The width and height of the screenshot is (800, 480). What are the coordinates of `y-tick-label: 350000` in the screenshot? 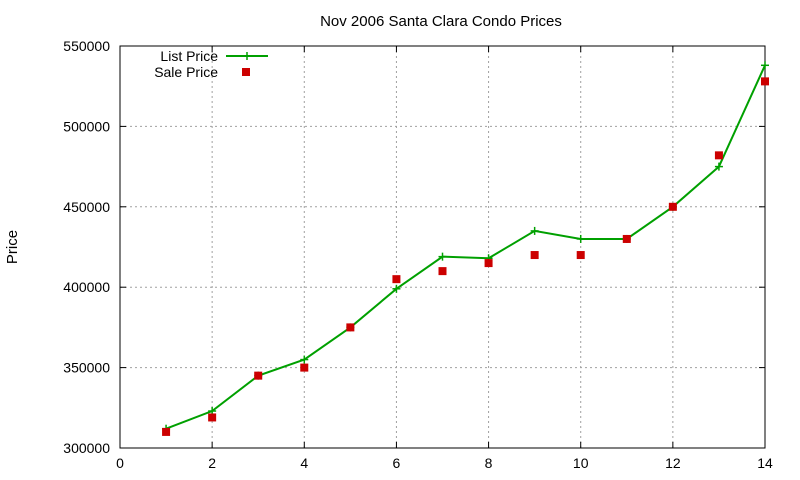 It's located at (86, 368).